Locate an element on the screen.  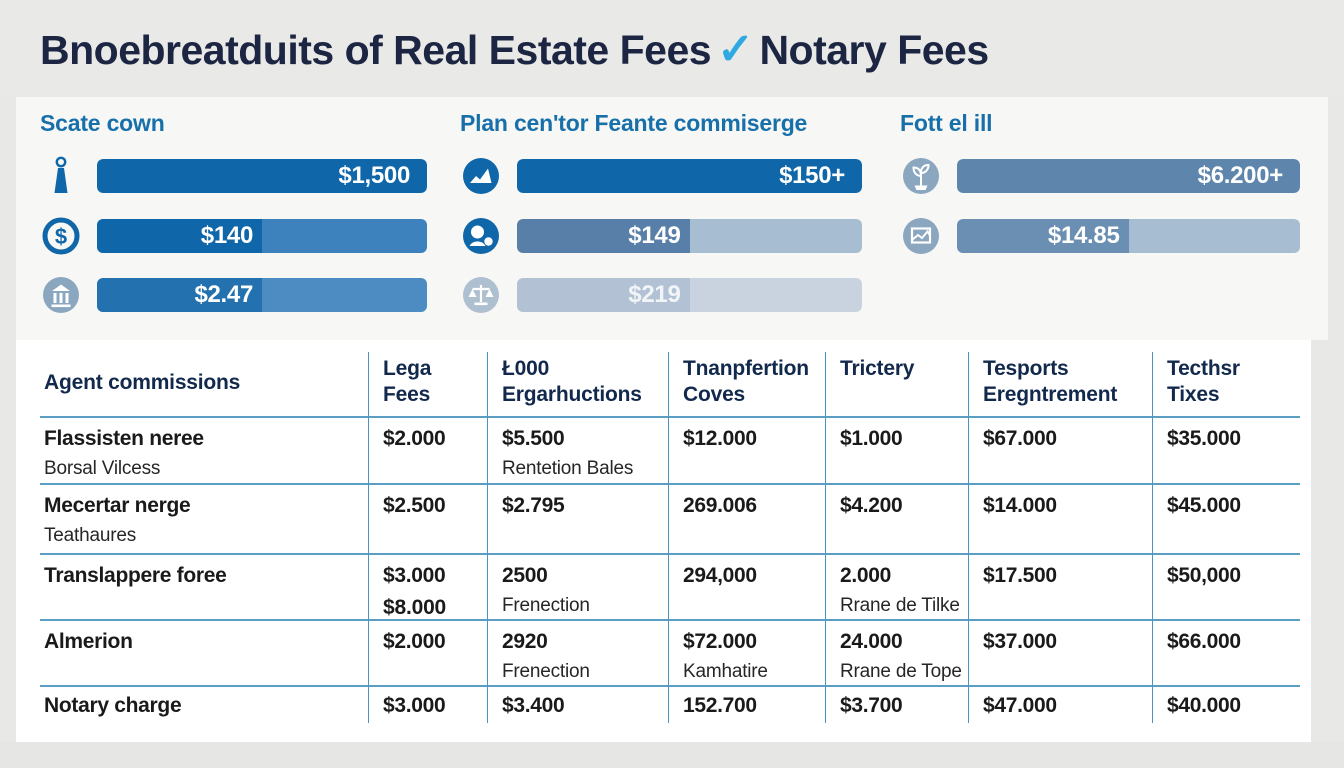
table-cell: $72.000 Kamhatire is located at coordinates (746, 652).